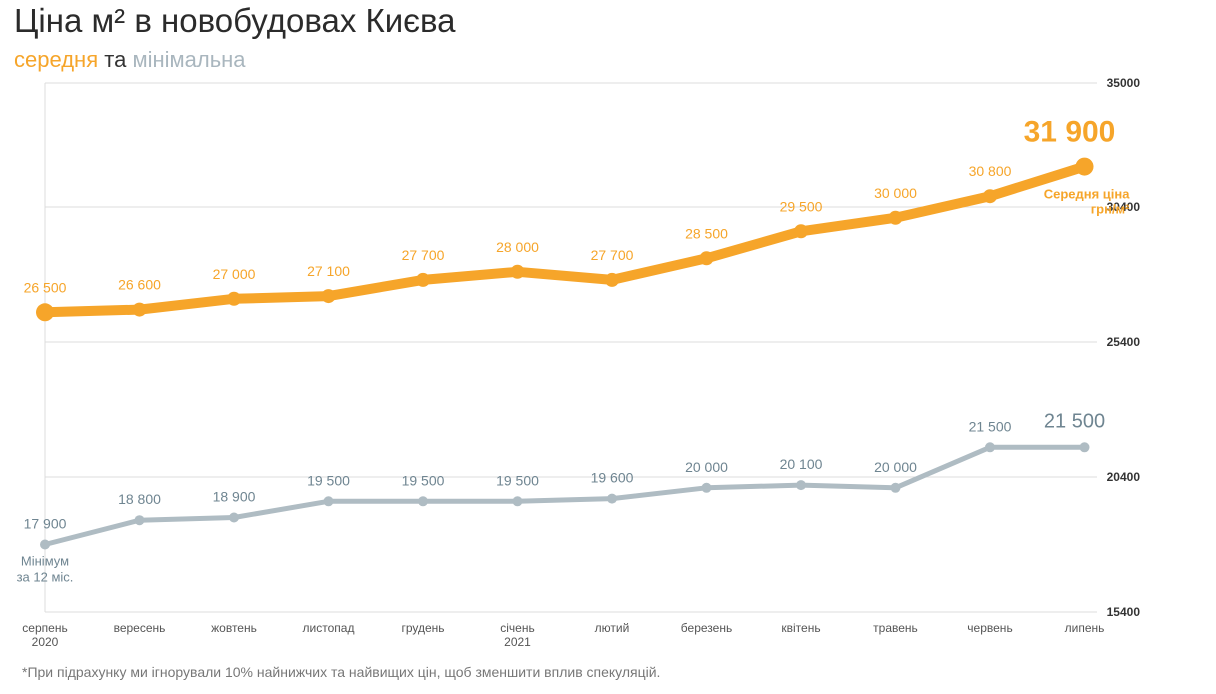 The height and width of the screenshot is (694, 1216). Describe the element at coordinates (130, 60) in the screenshot. I see `chart-subtitle: середня та мінімальна` at that location.